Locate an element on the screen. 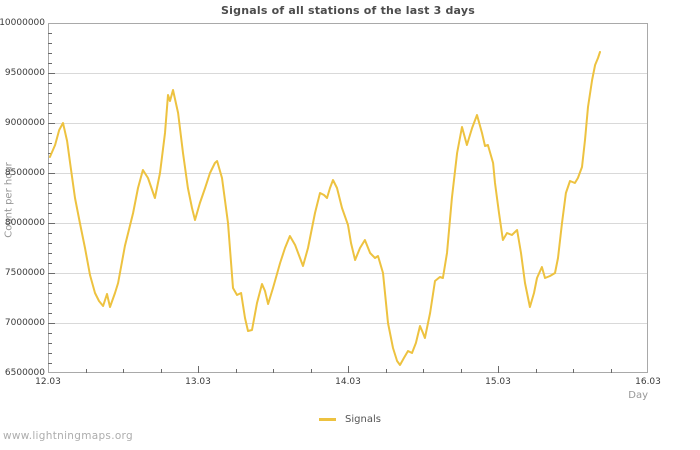  y-tick-label: 10000000 is located at coordinates (22, 22).